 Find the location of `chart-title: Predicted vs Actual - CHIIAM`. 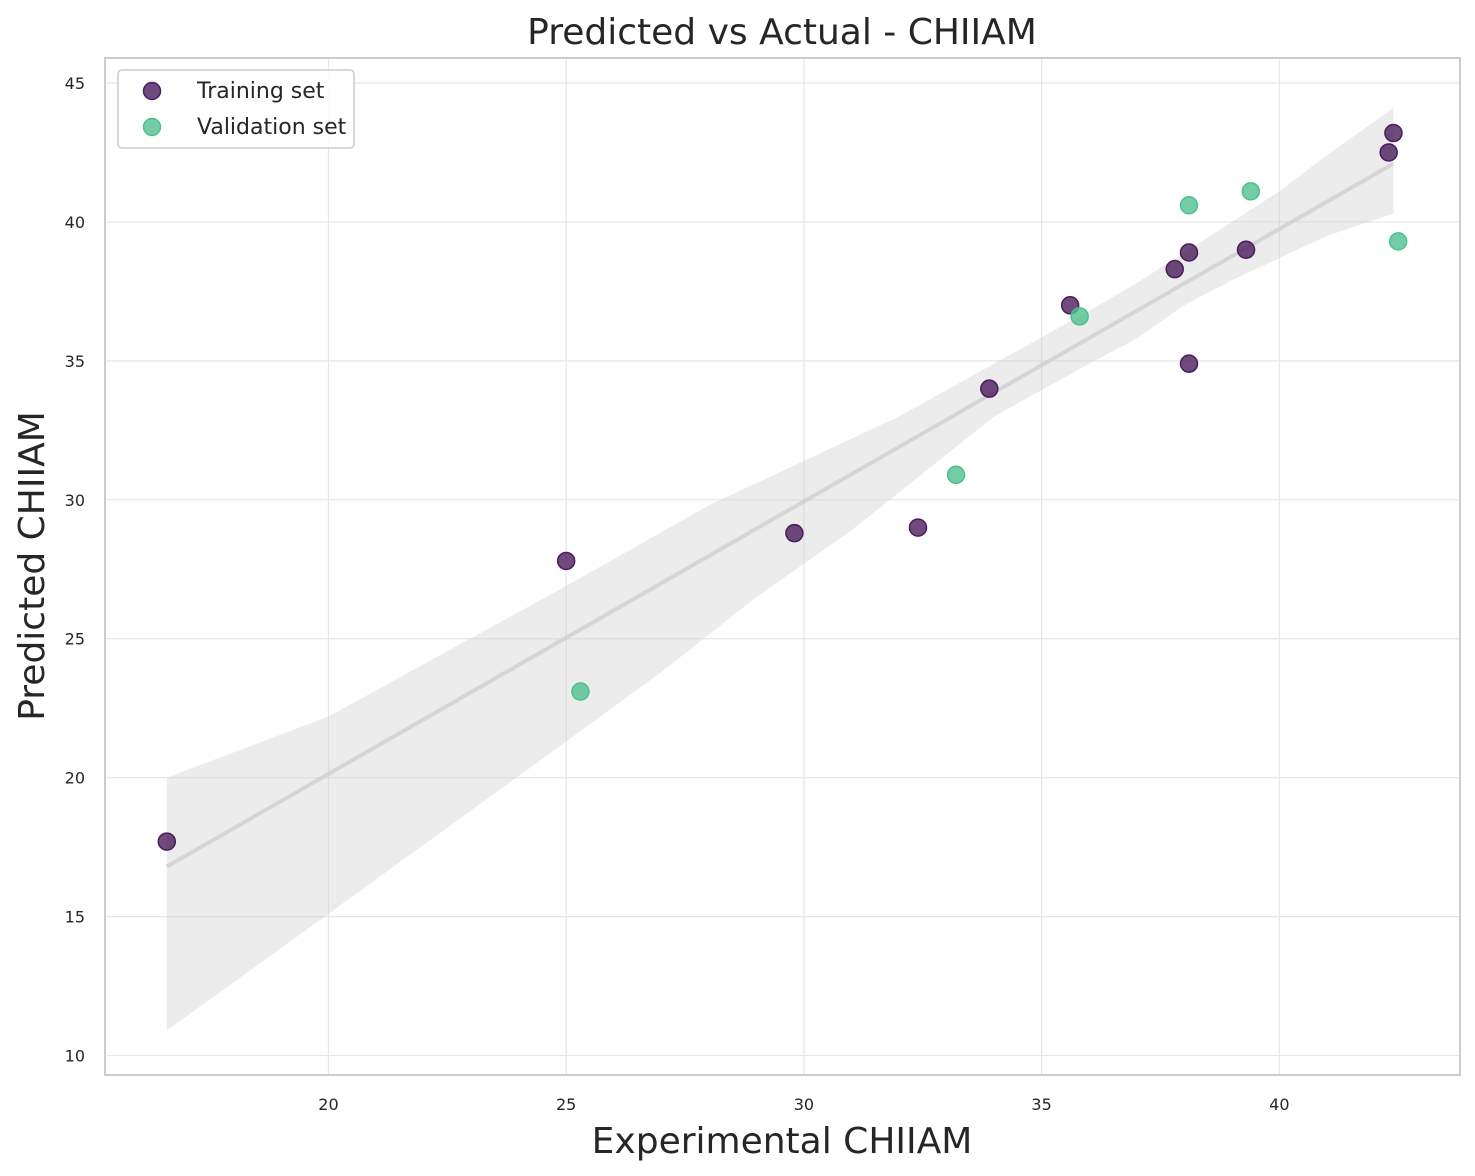

chart-title: Predicted vs Actual - CHIIAM is located at coordinates (782, 32).